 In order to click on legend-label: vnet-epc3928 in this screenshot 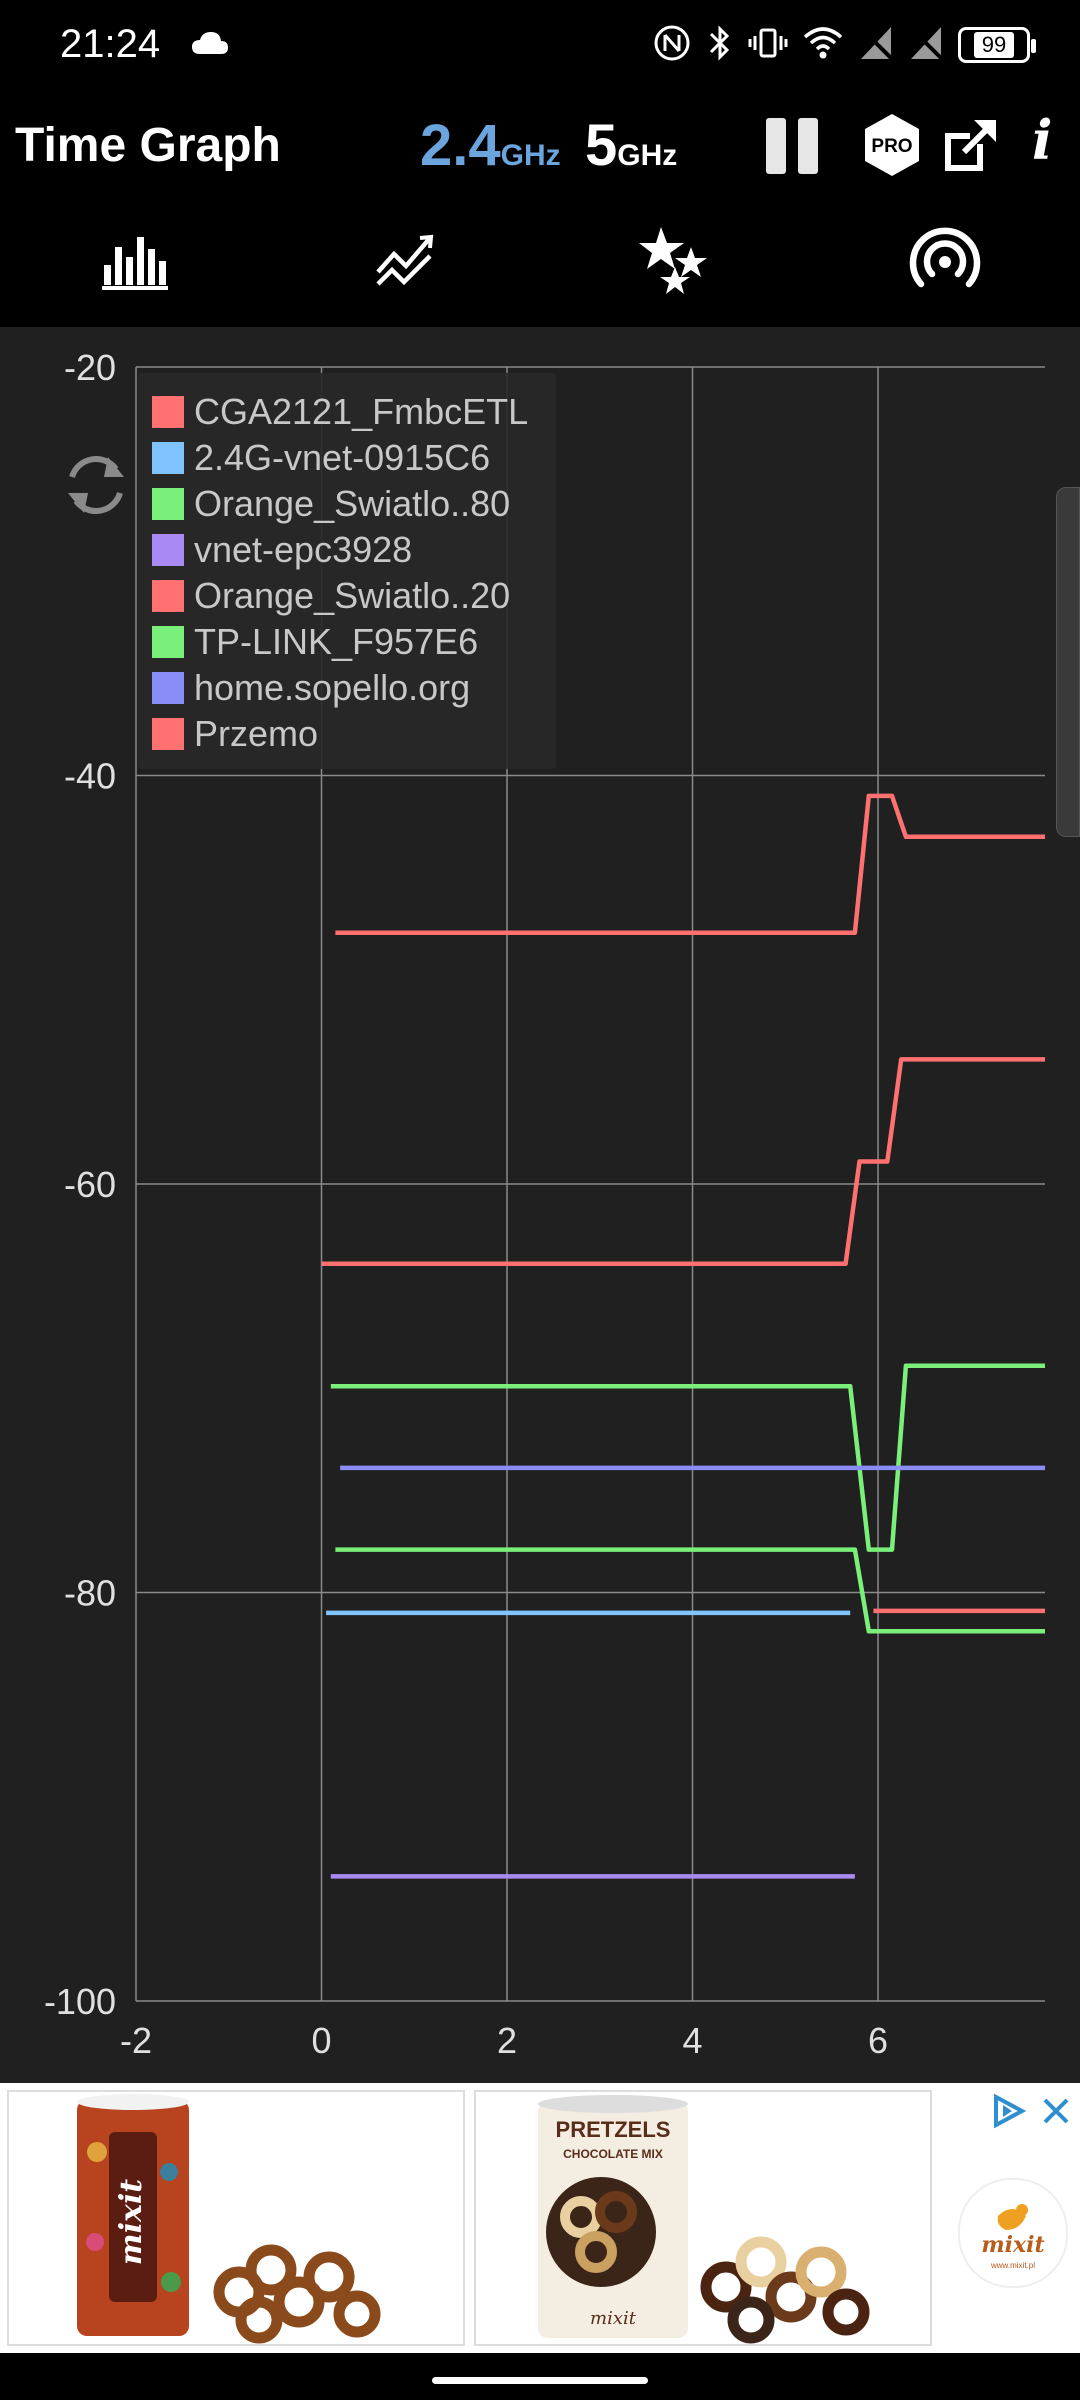, I will do `click(303, 549)`.